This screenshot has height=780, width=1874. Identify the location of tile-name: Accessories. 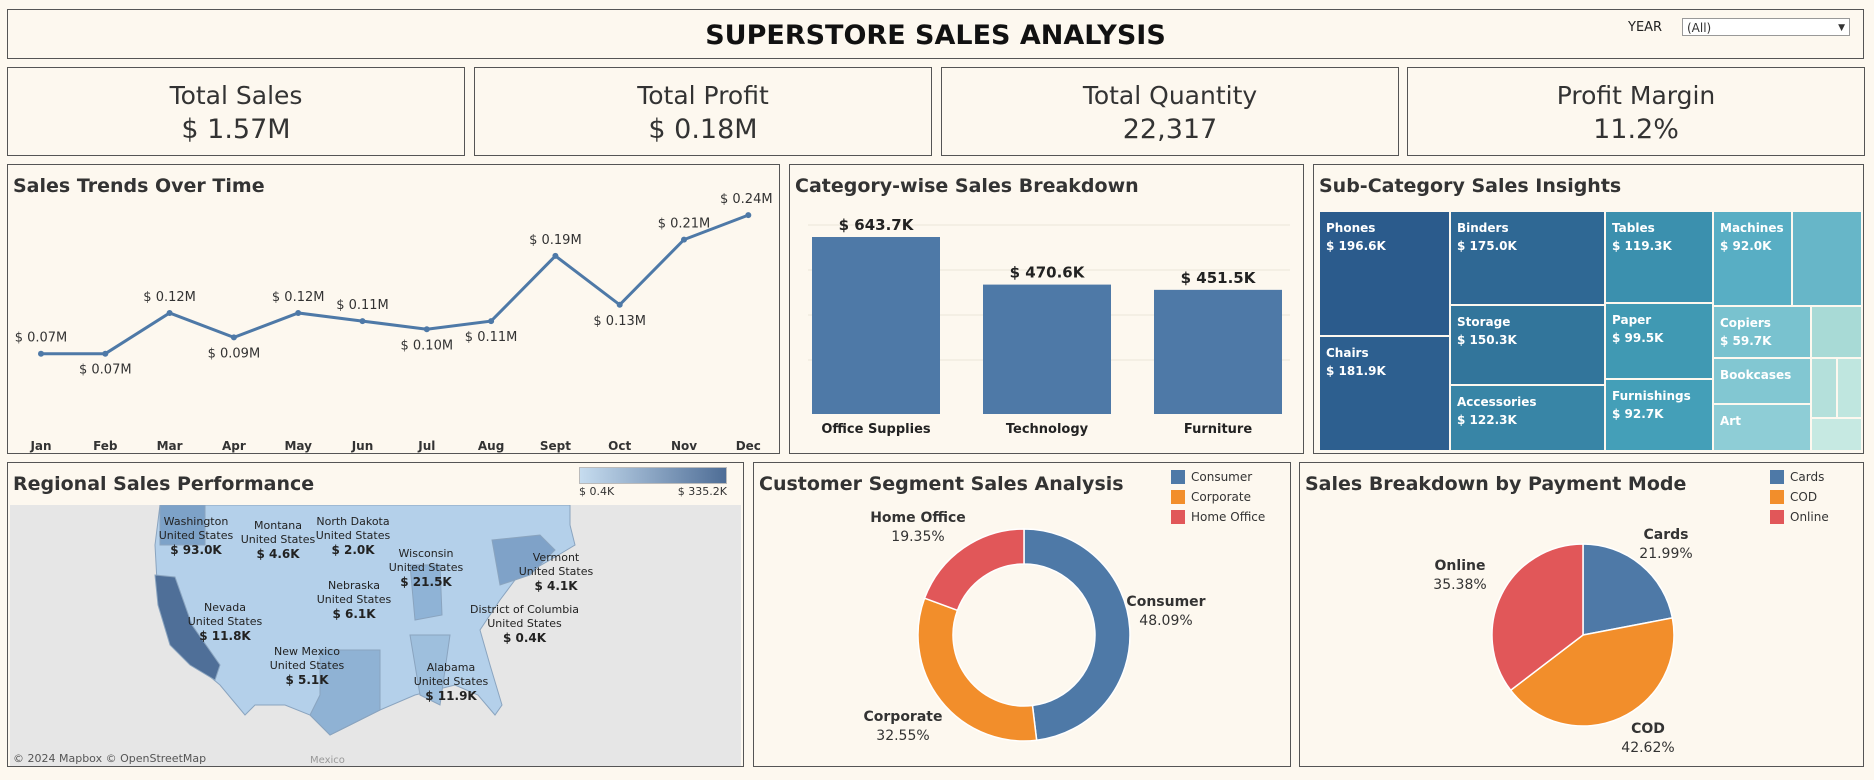
(1497, 402).